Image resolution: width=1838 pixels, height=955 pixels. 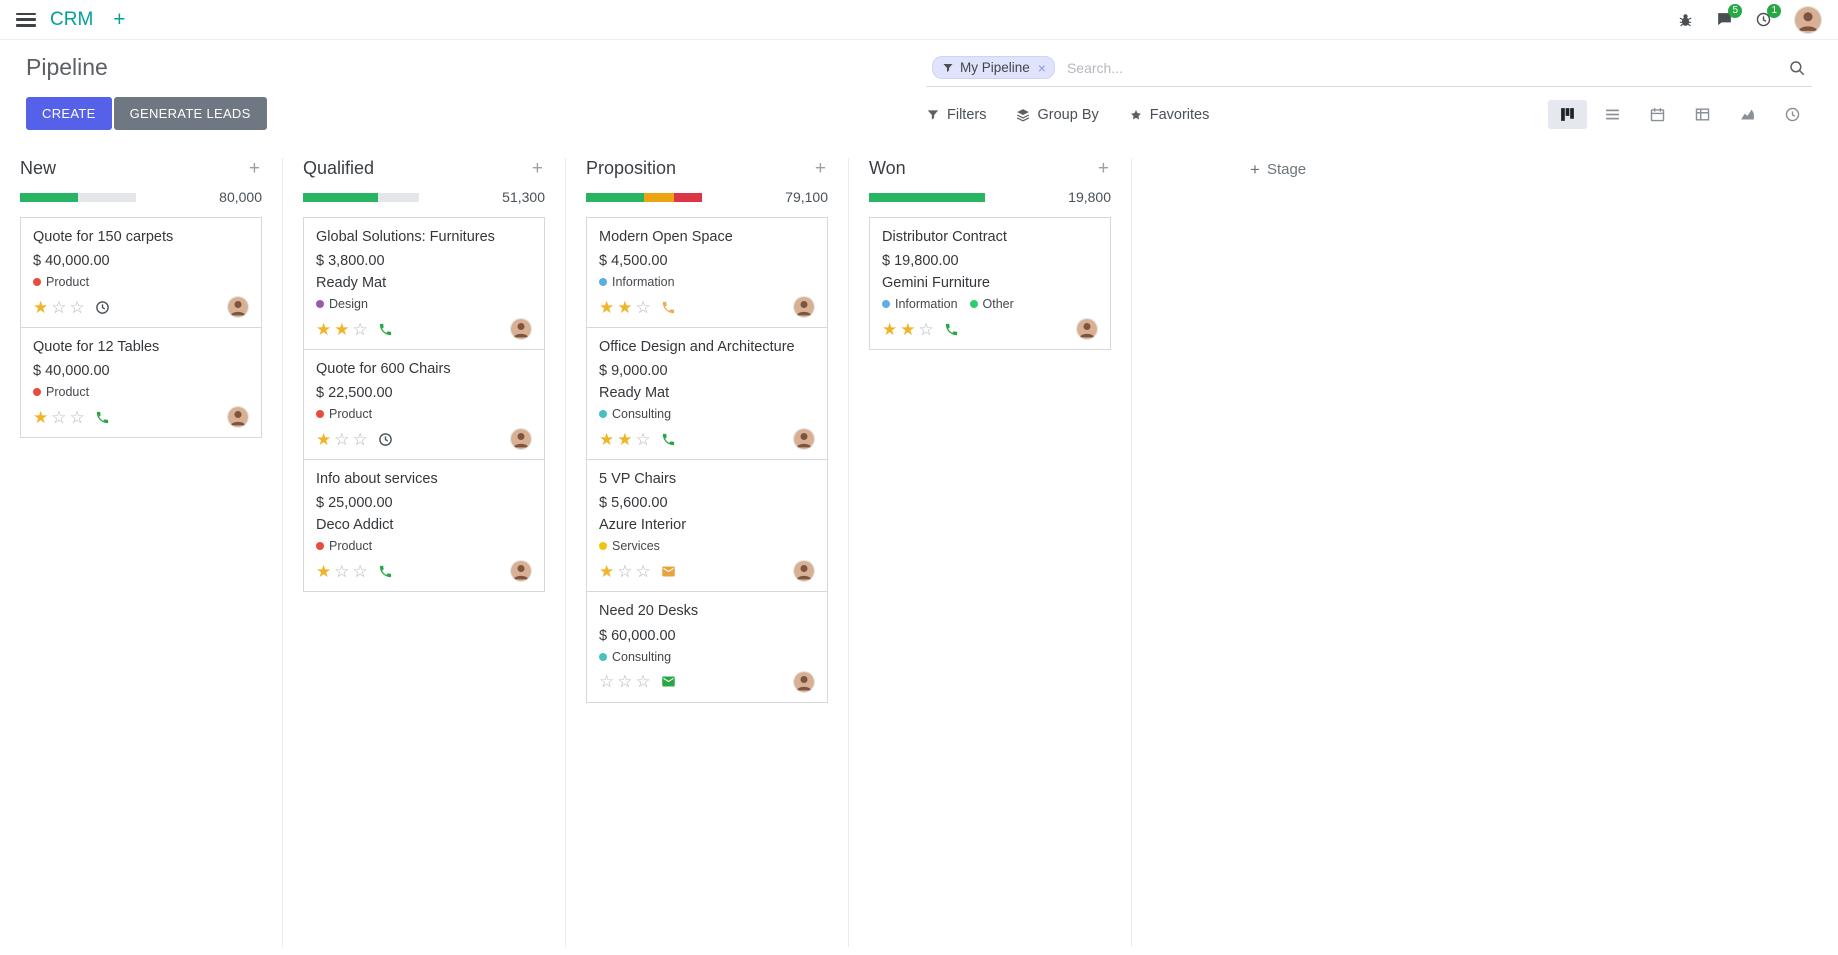 What do you see at coordinates (956, 115) in the screenshot?
I see `filters-menu-button: Filters` at bounding box center [956, 115].